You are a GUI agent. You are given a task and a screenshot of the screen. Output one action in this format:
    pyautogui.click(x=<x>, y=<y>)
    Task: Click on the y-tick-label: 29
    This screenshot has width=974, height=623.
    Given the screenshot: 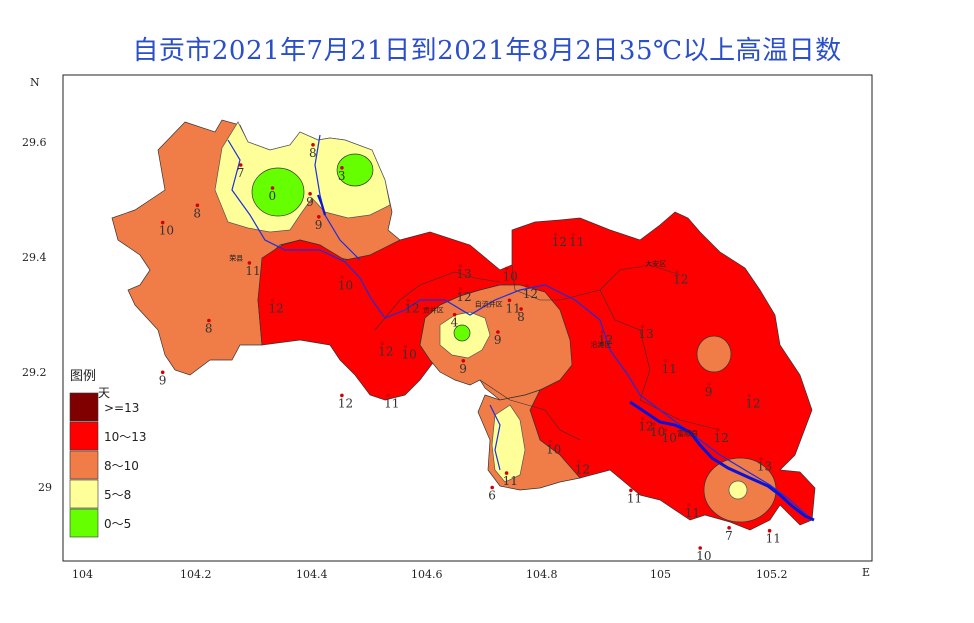 What is the action you would take?
    pyautogui.click(x=45, y=487)
    